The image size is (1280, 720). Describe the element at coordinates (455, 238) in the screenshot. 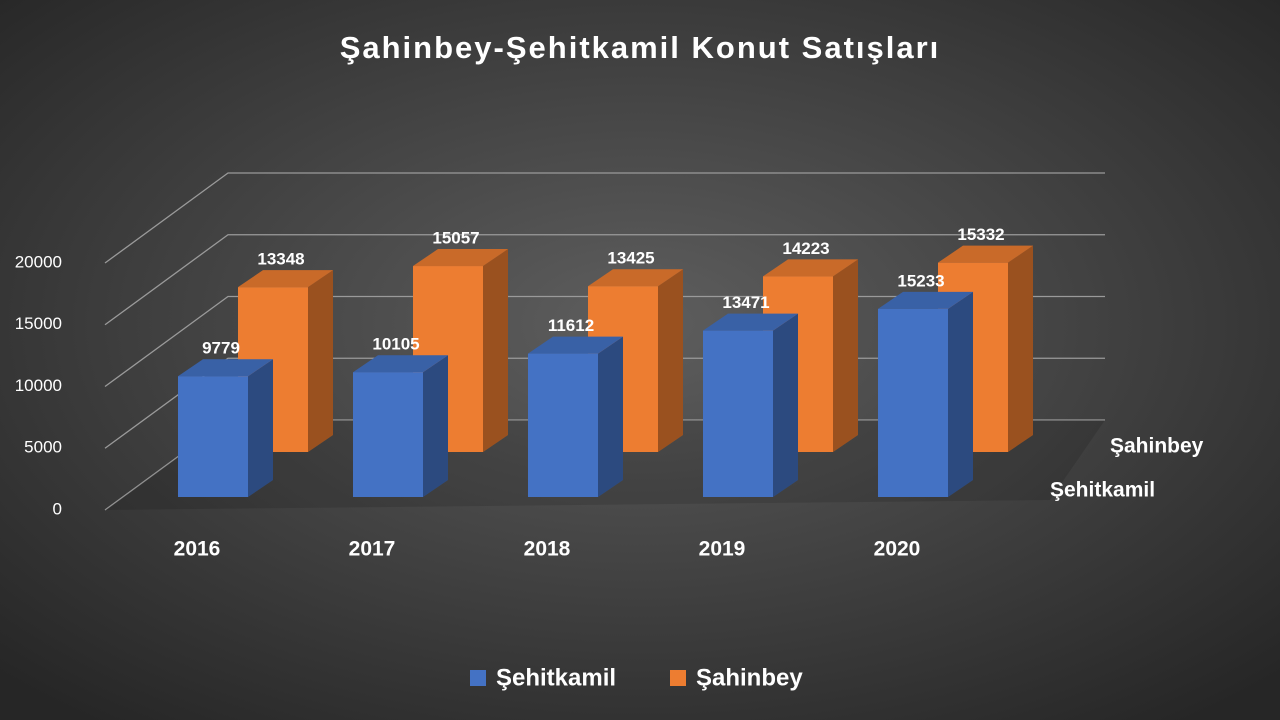

I see `data-label: 15057` at that location.